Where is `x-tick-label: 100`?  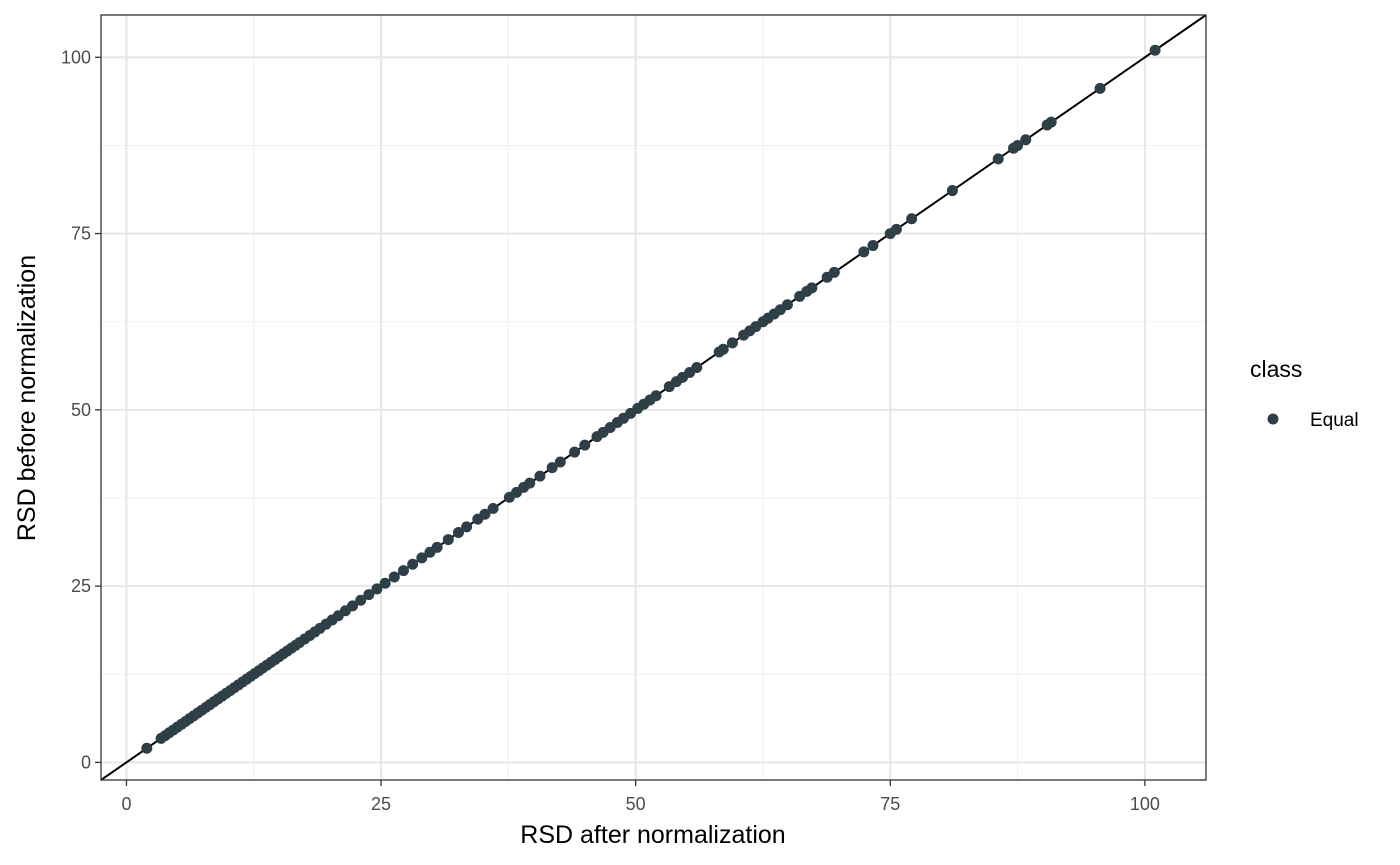 x-tick-label: 100 is located at coordinates (1145, 804).